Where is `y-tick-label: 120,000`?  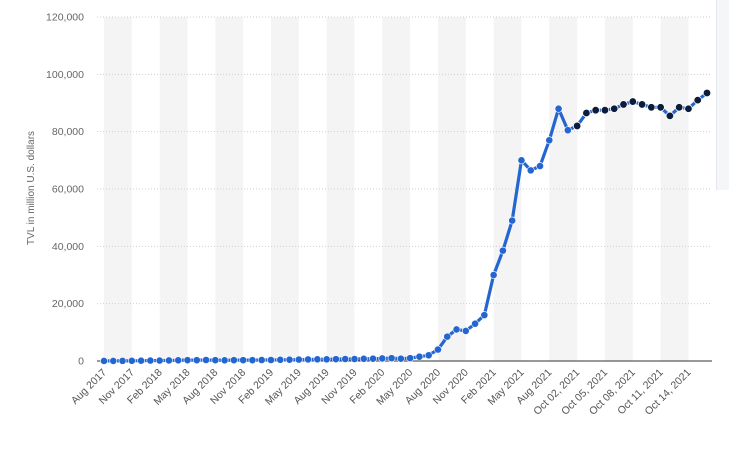 y-tick-label: 120,000 is located at coordinates (65, 18).